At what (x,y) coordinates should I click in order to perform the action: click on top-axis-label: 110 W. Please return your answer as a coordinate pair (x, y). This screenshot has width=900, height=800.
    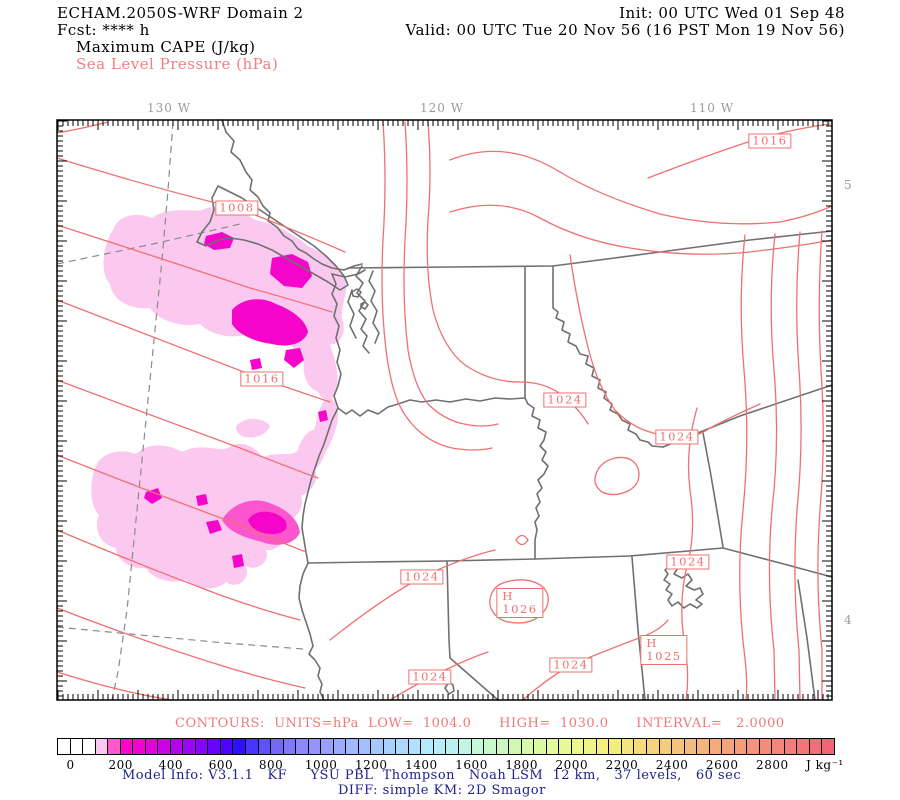
    Looking at the image, I should click on (712, 108).